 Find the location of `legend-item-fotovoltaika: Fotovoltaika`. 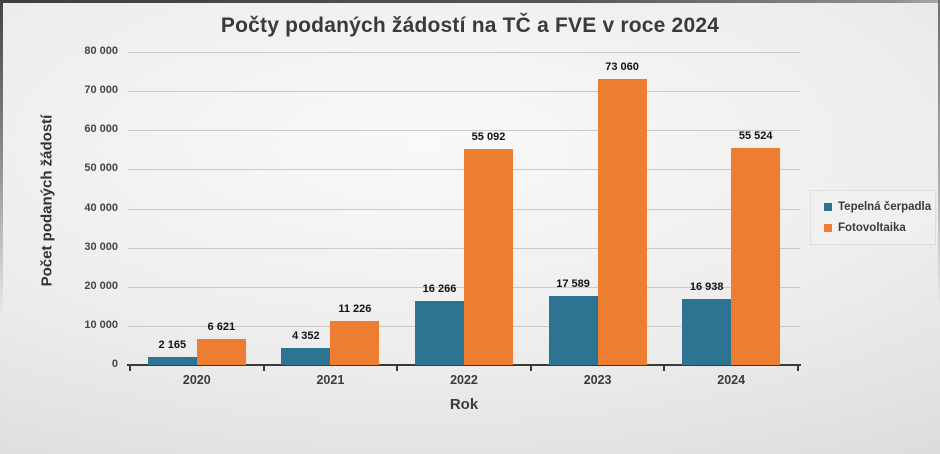

legend-item-fotovoltaika: Fotovoltaika is located at coordinates (879, 228).